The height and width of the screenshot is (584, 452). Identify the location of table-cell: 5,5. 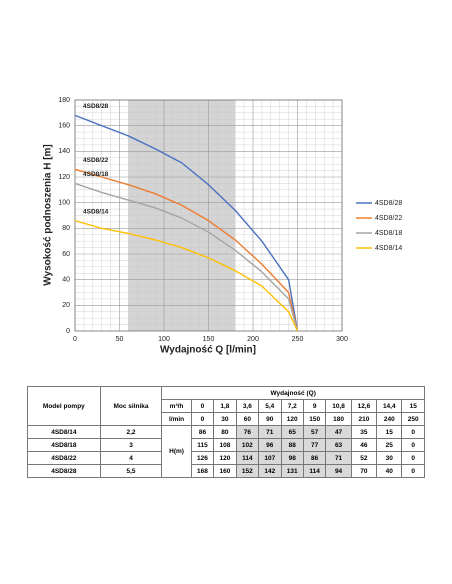
(131, 471).